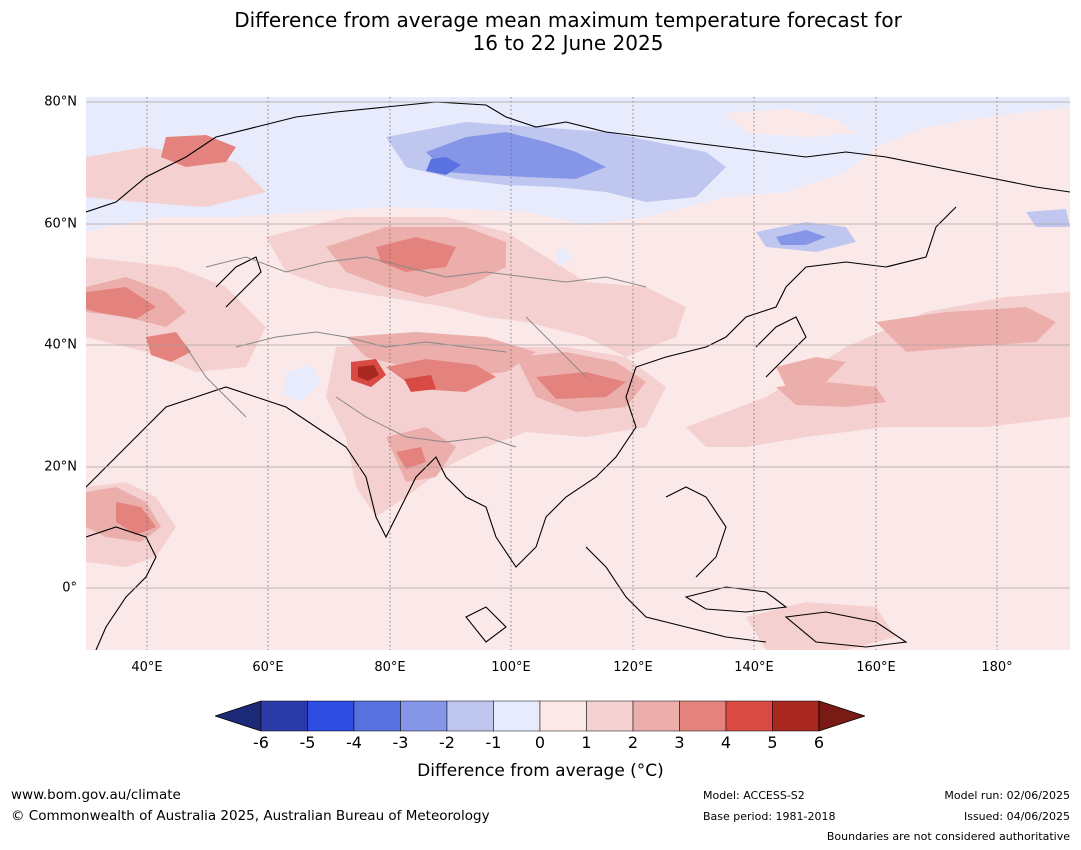  What do you see at coordinates (147, 667) in the screenshot?
I see `lon-label-40e: 40°E` at bounding box center [147, 667].